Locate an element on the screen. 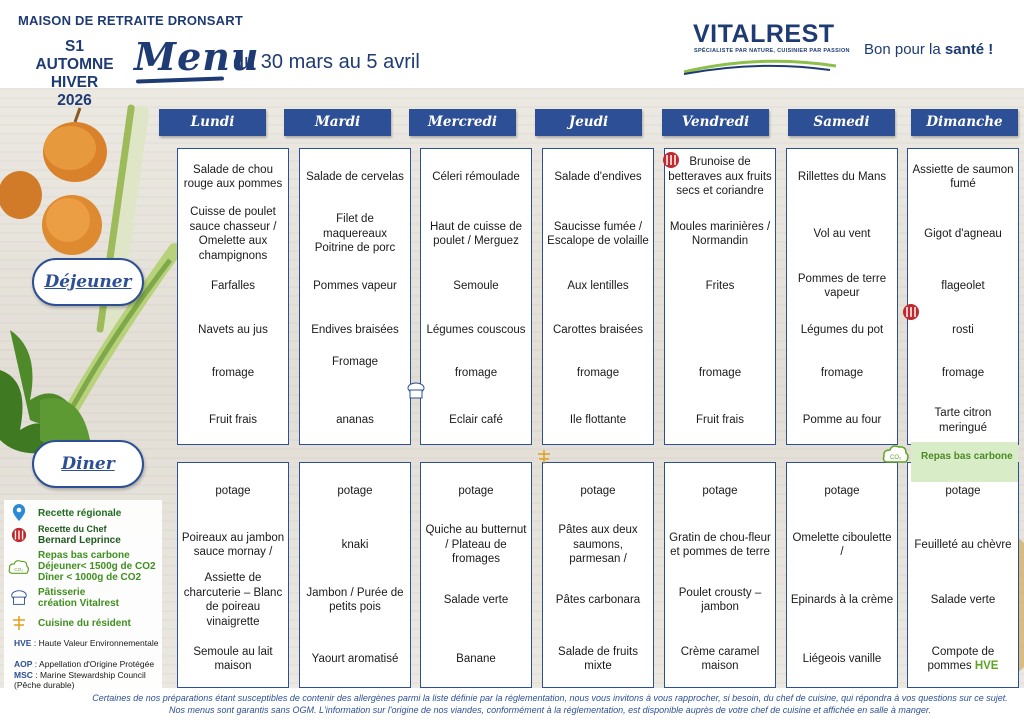 This screenshot has width=1024, height=724. season-block: S1 AUTOMNE HIVER 2026 is located at coordinates (74, 74).